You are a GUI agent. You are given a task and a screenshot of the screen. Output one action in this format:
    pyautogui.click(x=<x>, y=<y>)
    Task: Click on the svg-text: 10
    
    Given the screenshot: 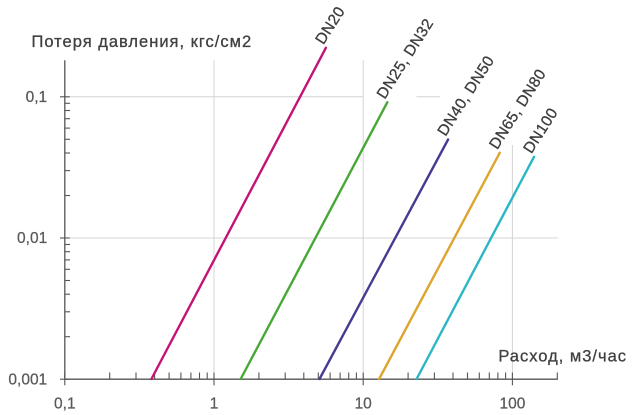 What is the action you would take?
    pyautogui.click(x=364, y=403)
    